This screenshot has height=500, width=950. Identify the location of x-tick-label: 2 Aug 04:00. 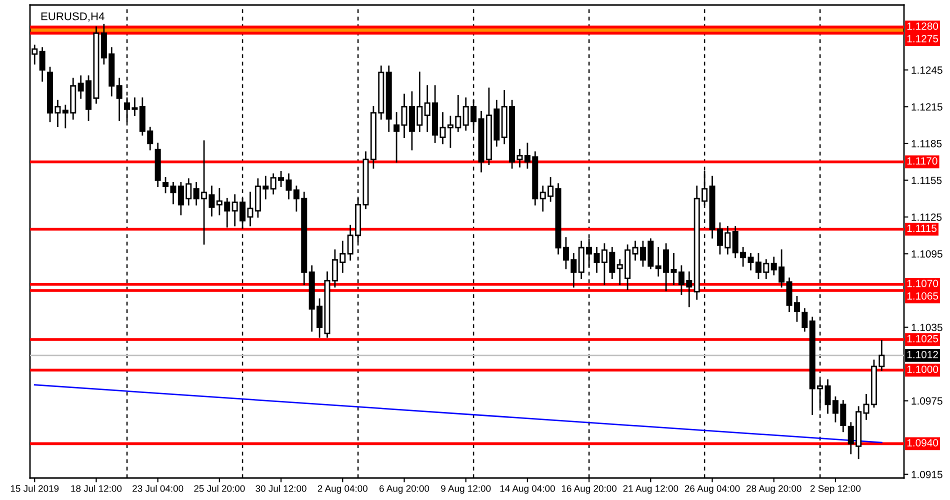
(343, 489).